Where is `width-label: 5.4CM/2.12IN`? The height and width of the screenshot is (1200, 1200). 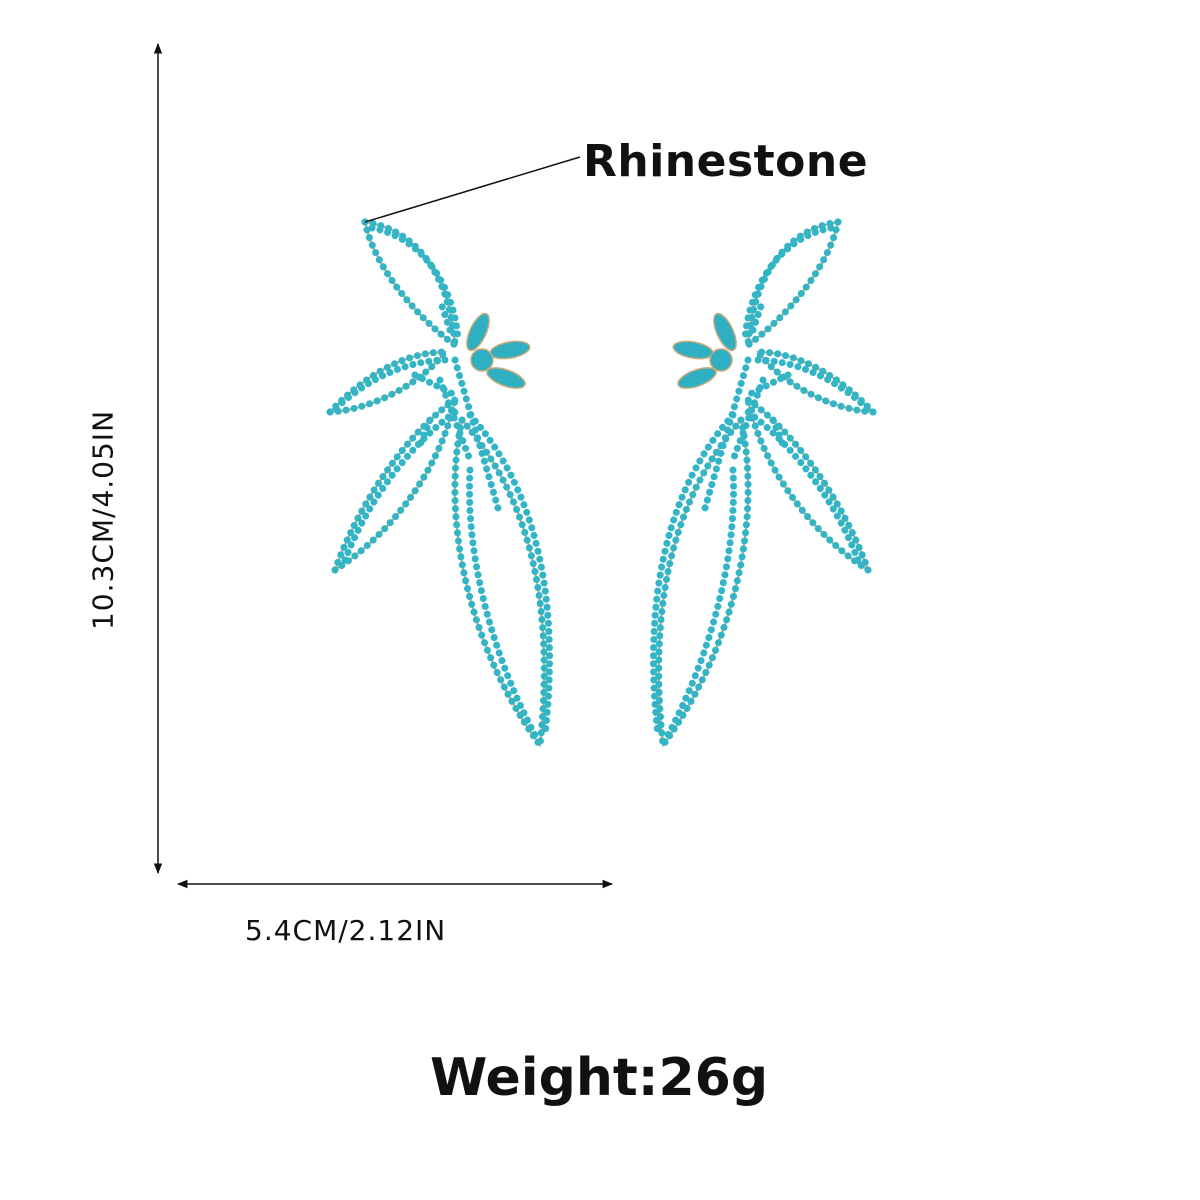
width-label: 5.4CM/2.12IN is located at coordinates (346, 930).